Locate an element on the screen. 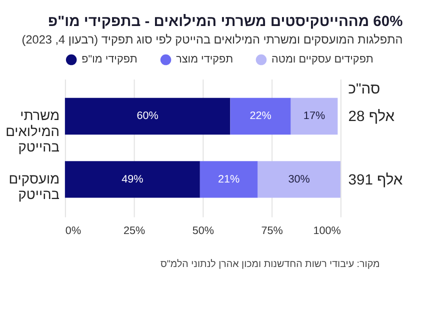 The height and width of the screenshot is (325, 428). x-tick-label: 0% is located at coordinates (73, 230).